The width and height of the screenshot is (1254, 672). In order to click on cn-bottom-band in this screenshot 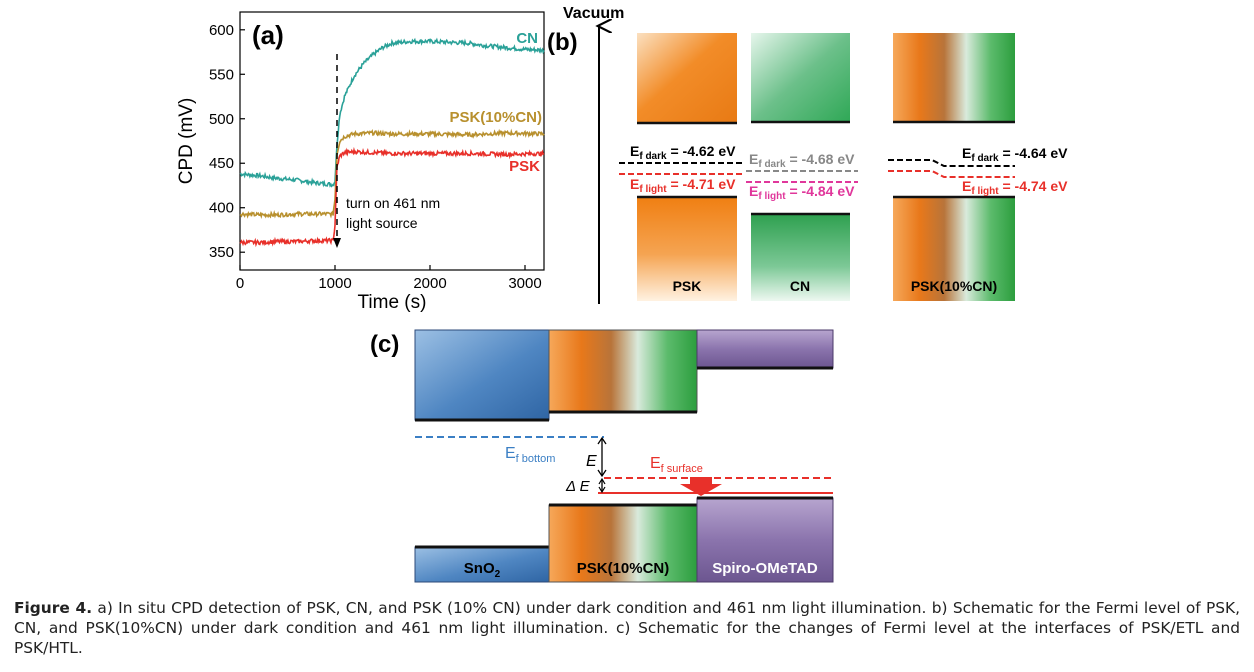, I will do `click(800, 257)`.